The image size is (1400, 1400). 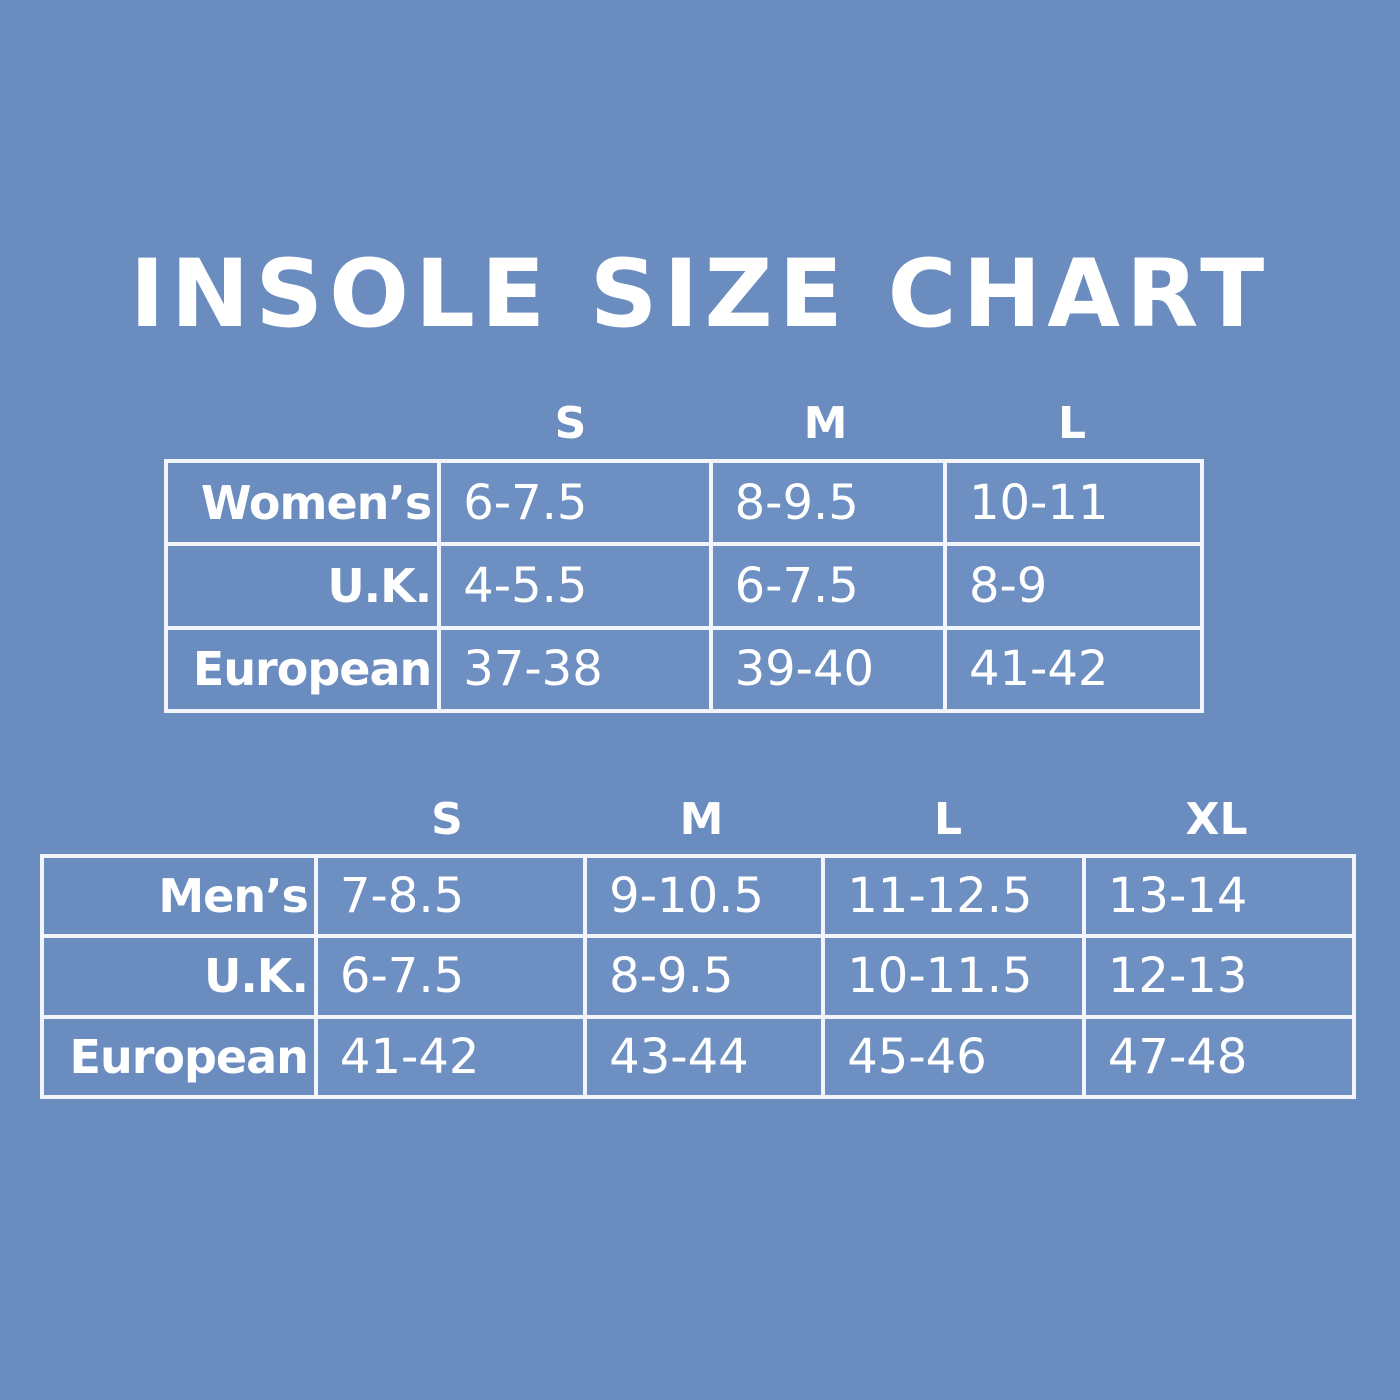 I want to click on table-row: U.K. 6-7.5 8-9.5 10-11.5 12-13, so click(x=698, y=976).